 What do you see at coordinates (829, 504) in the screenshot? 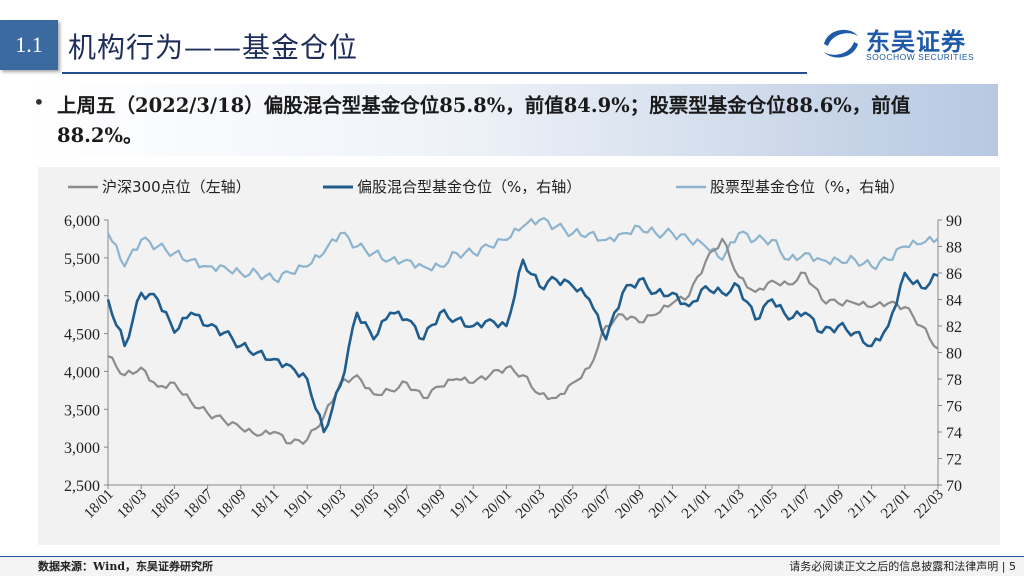
I see `x-tick-label-22: 21/09` at bounding box center [829, 504].